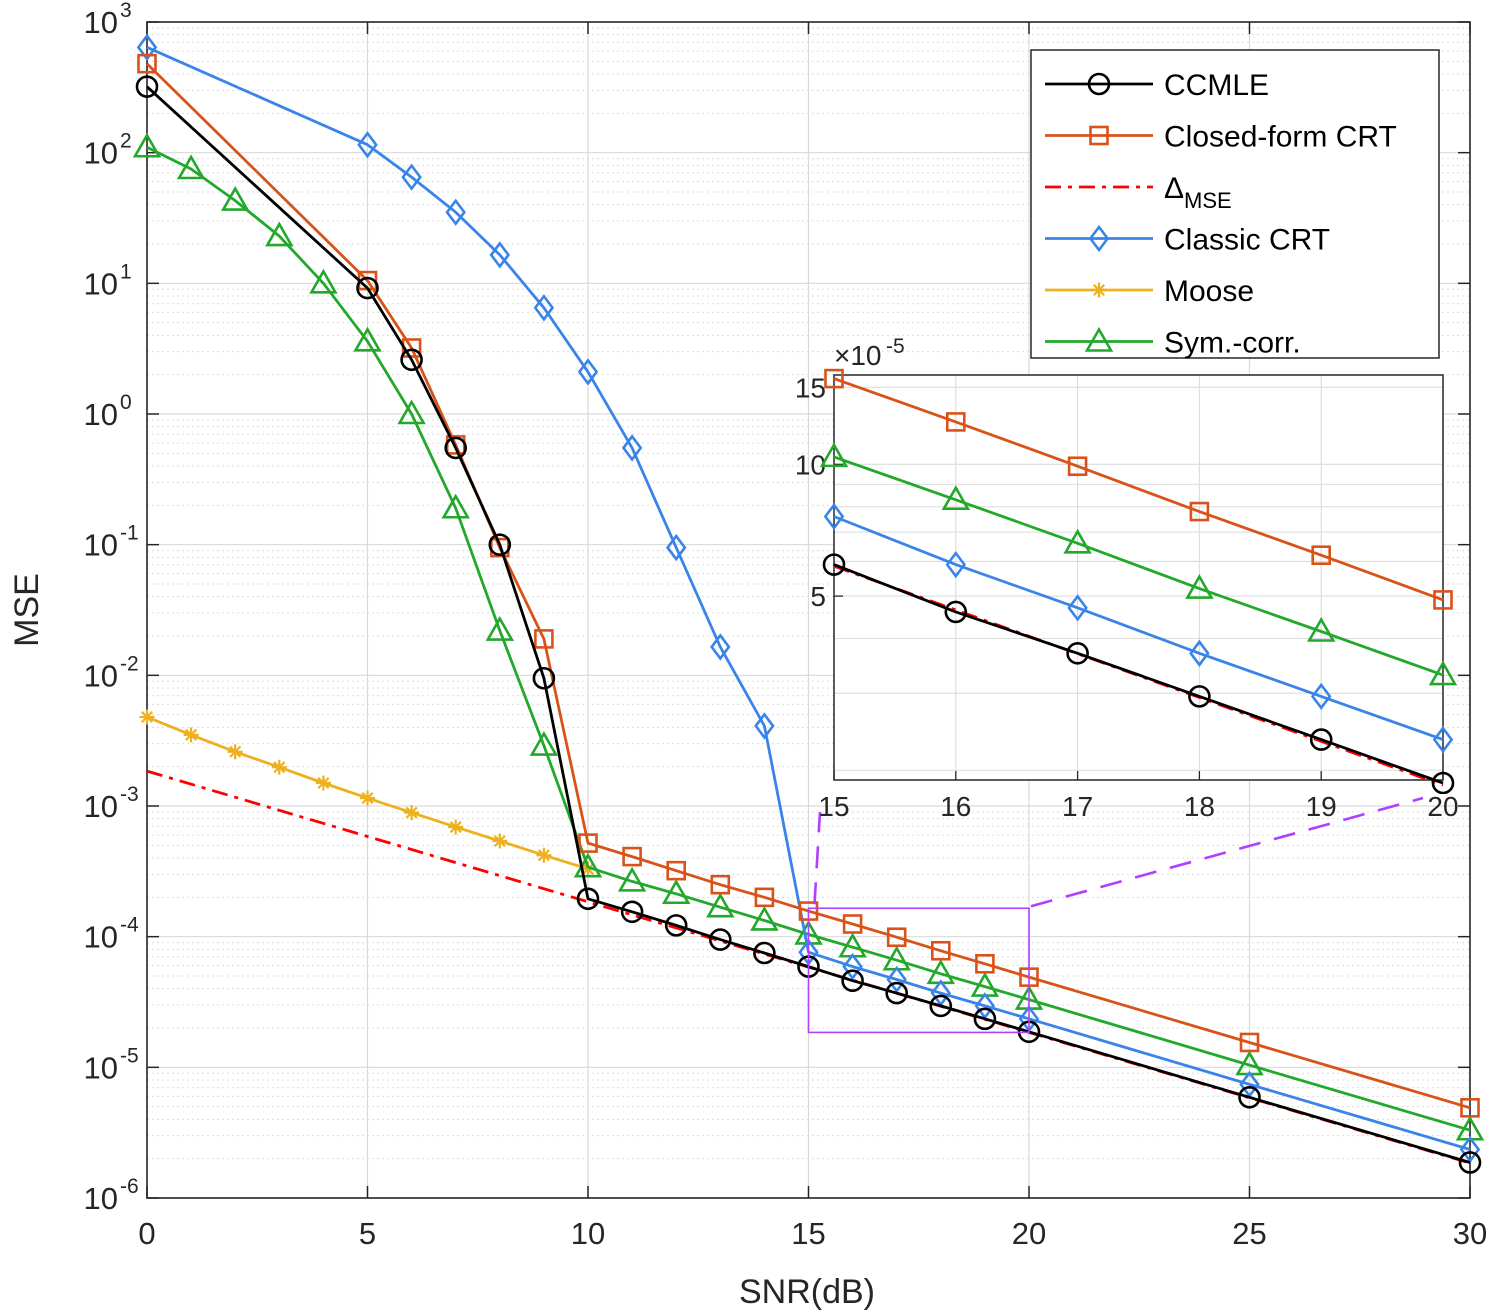 The width and height of the screenshot is (1495, 1314). Describe the element at coordinates (817, 858) in the screenshot. I see `zoom-connector-left` at that location.